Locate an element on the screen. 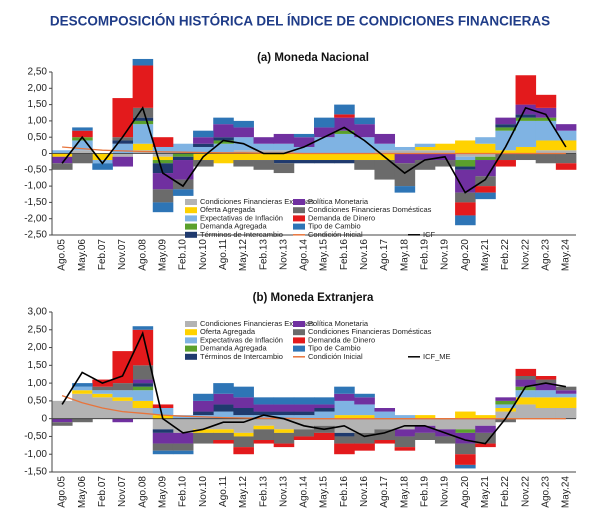 The height and width of the screenshot is (532, 600). x-tick-label: Feb.13 is located at coordinates (263, 255).